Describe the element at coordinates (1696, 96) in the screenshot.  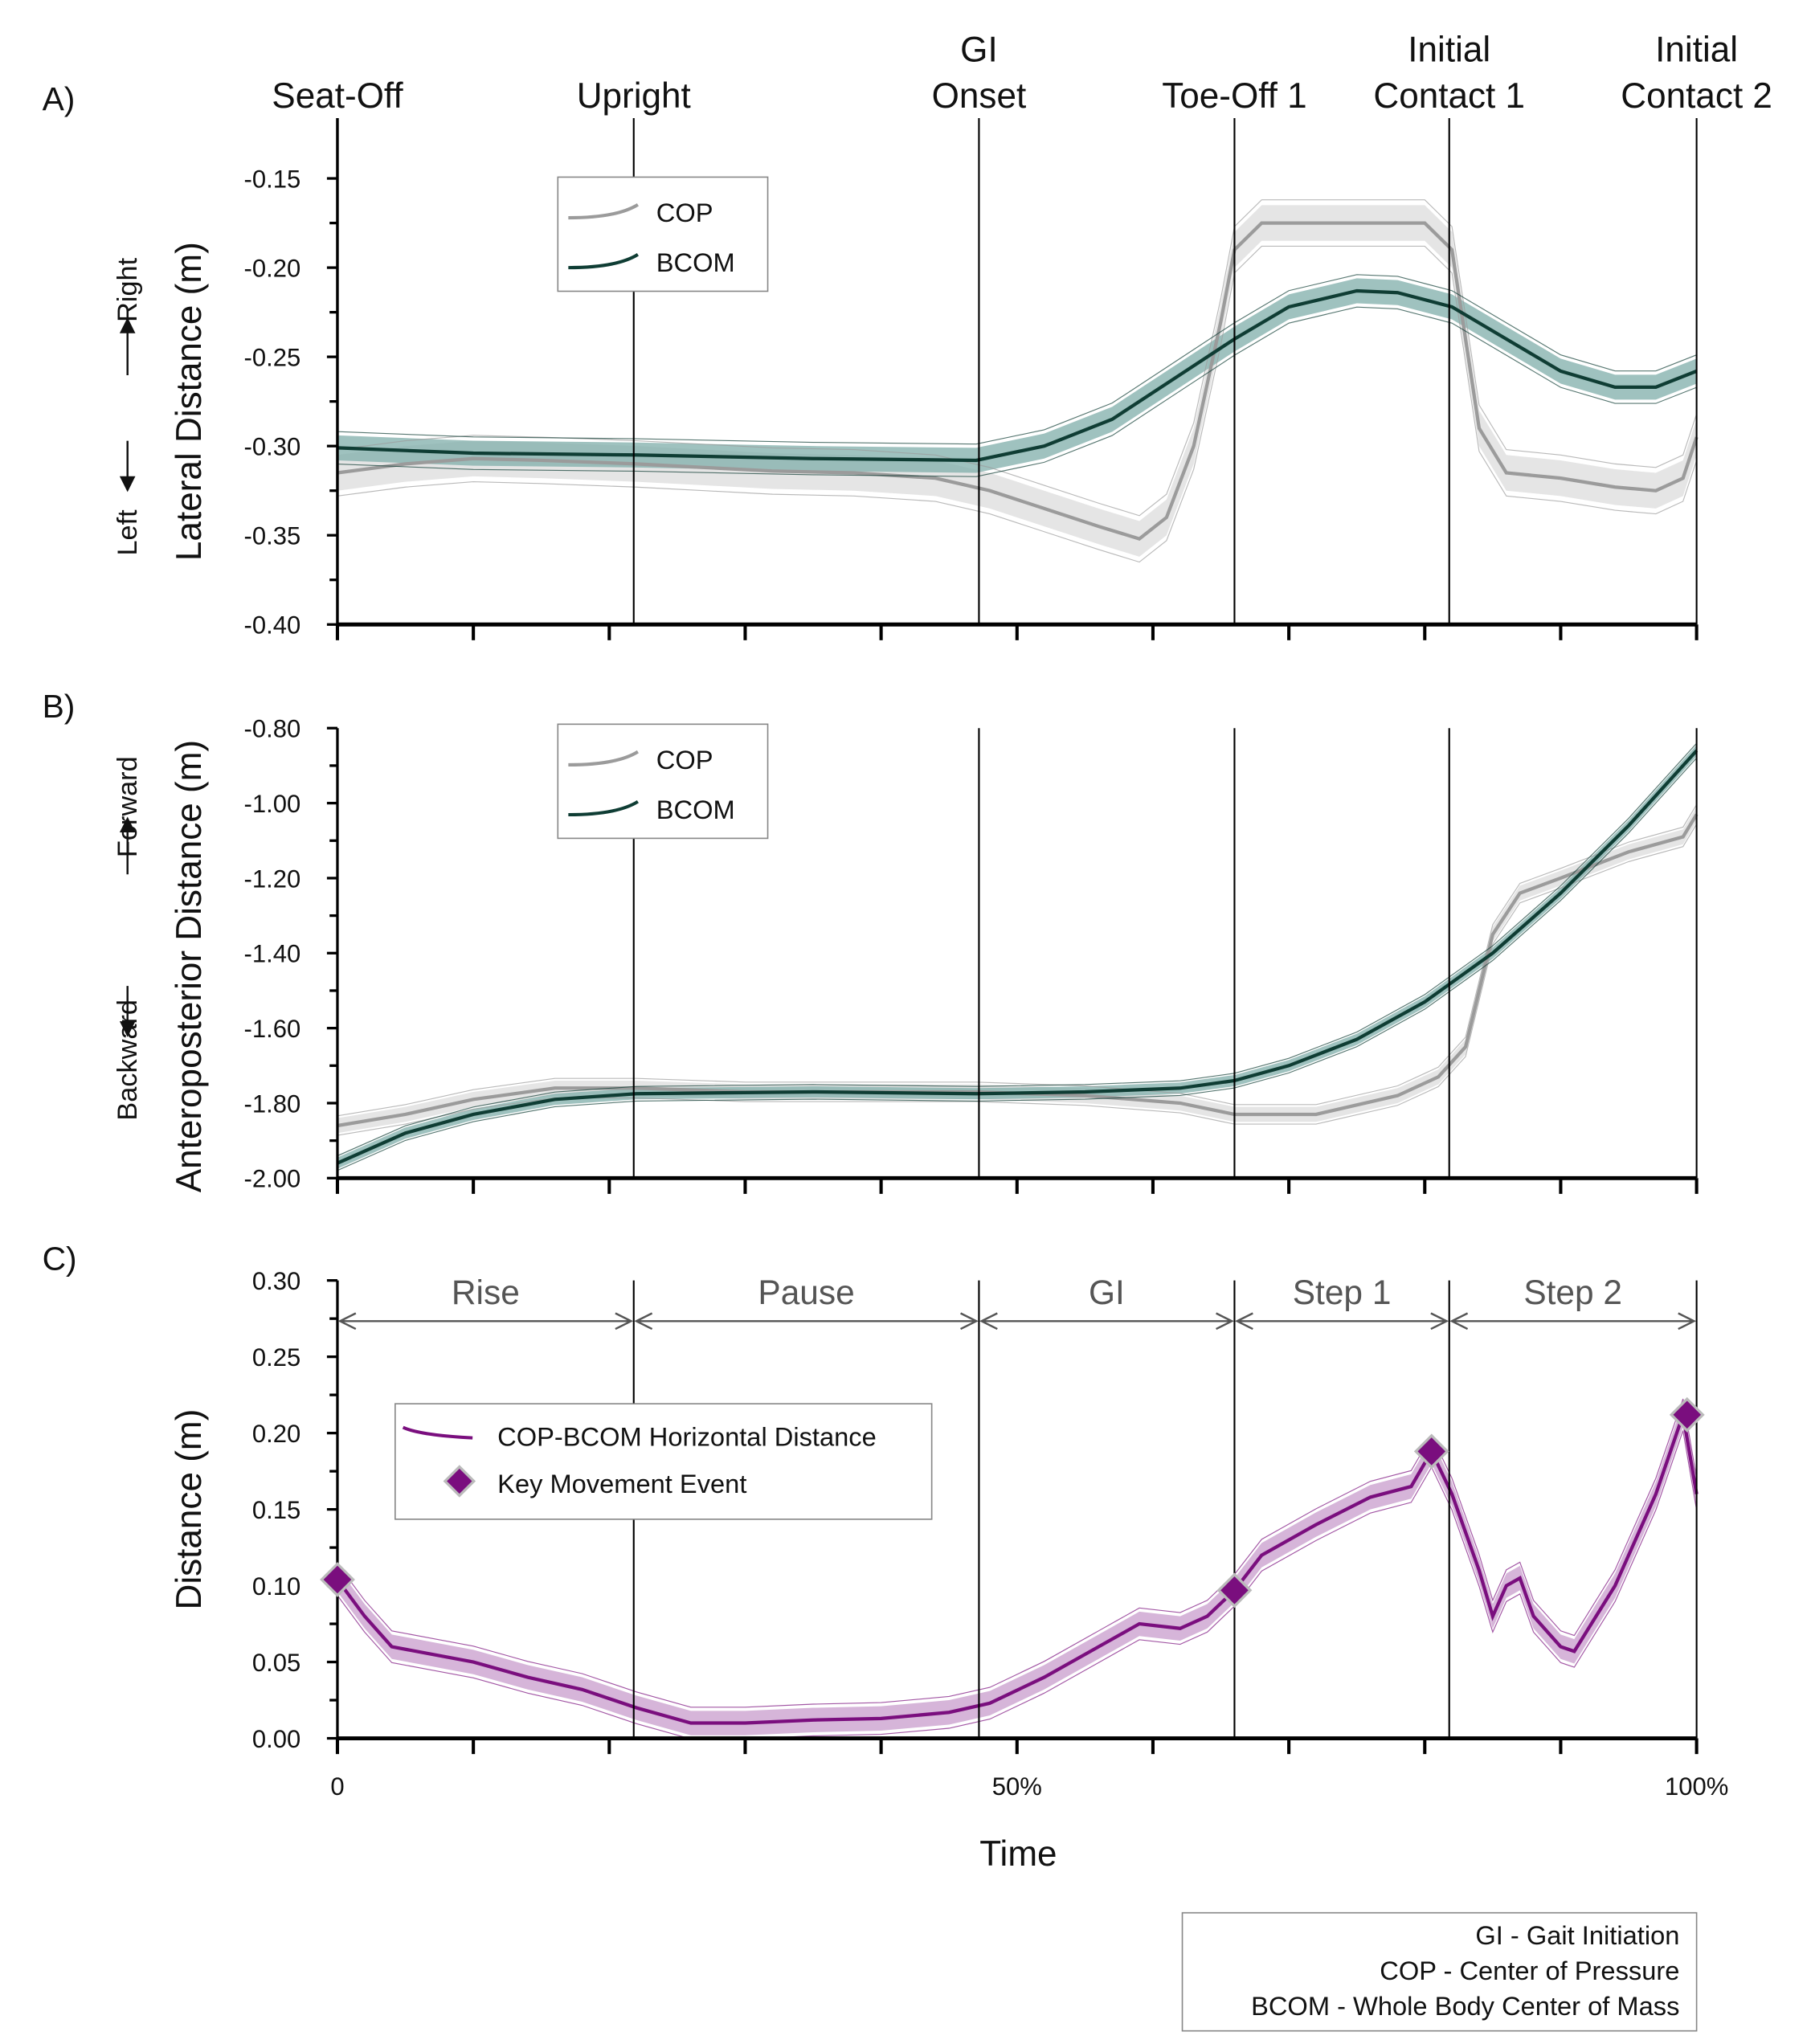
I see `event-label: Contact 2` at that location.